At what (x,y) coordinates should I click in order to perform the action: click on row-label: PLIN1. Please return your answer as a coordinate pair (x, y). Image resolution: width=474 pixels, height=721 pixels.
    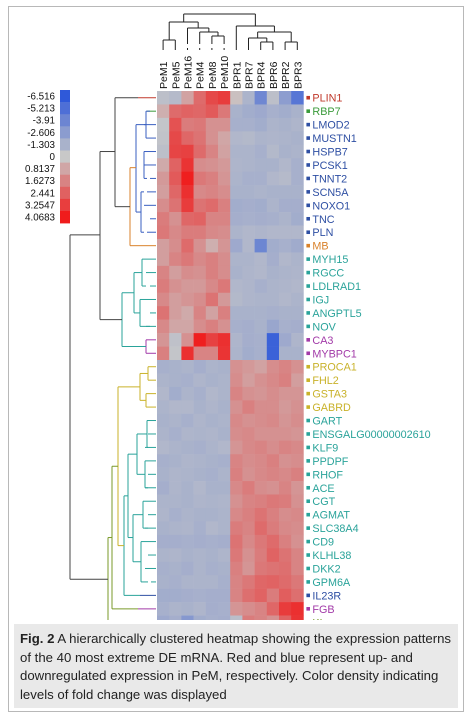
    Looking at the image, I should click on (327, 99).